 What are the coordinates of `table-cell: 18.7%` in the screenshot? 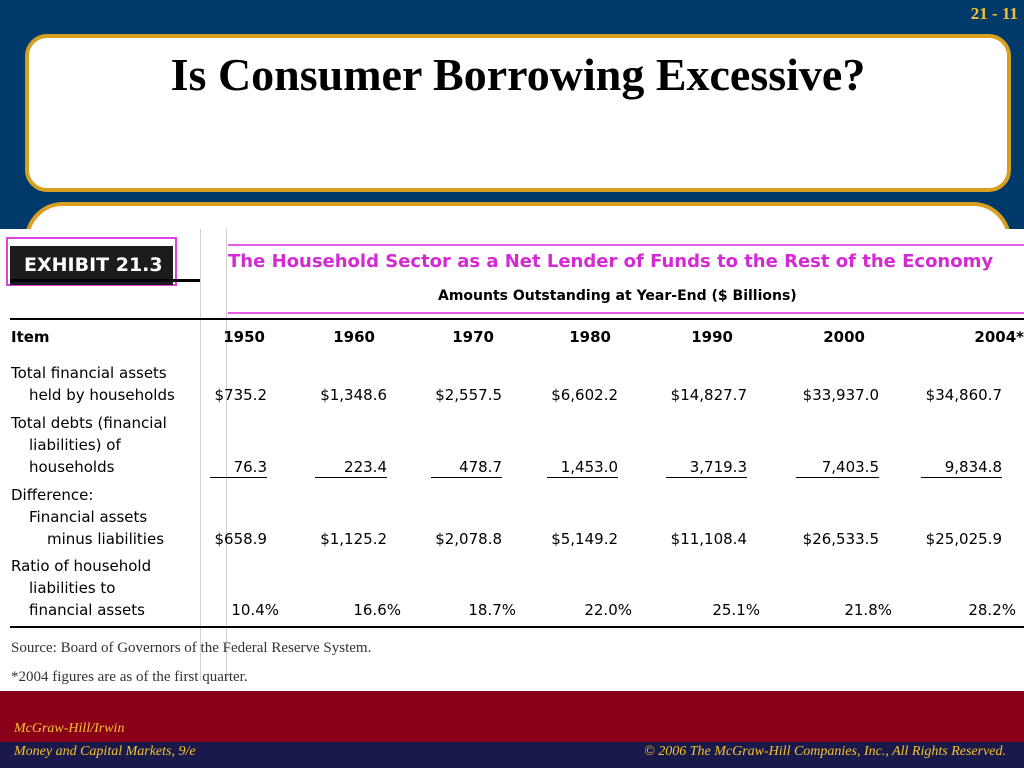 It's located at (492, 610).